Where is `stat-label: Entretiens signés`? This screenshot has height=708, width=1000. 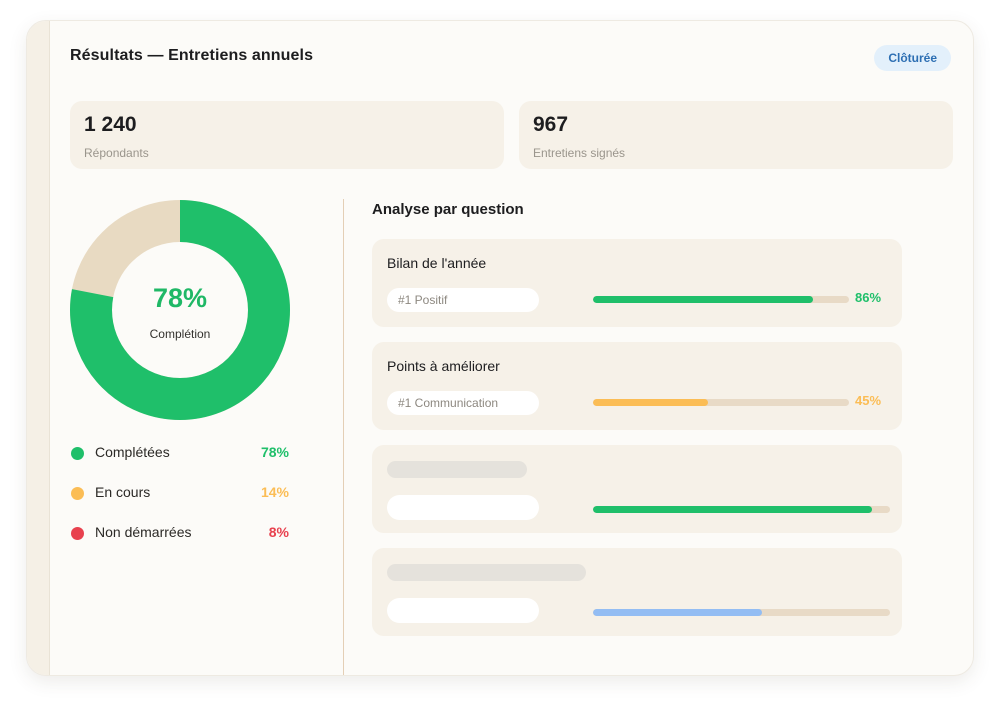 stat-label: Entretiens signés is located at coordinates (579, 153).